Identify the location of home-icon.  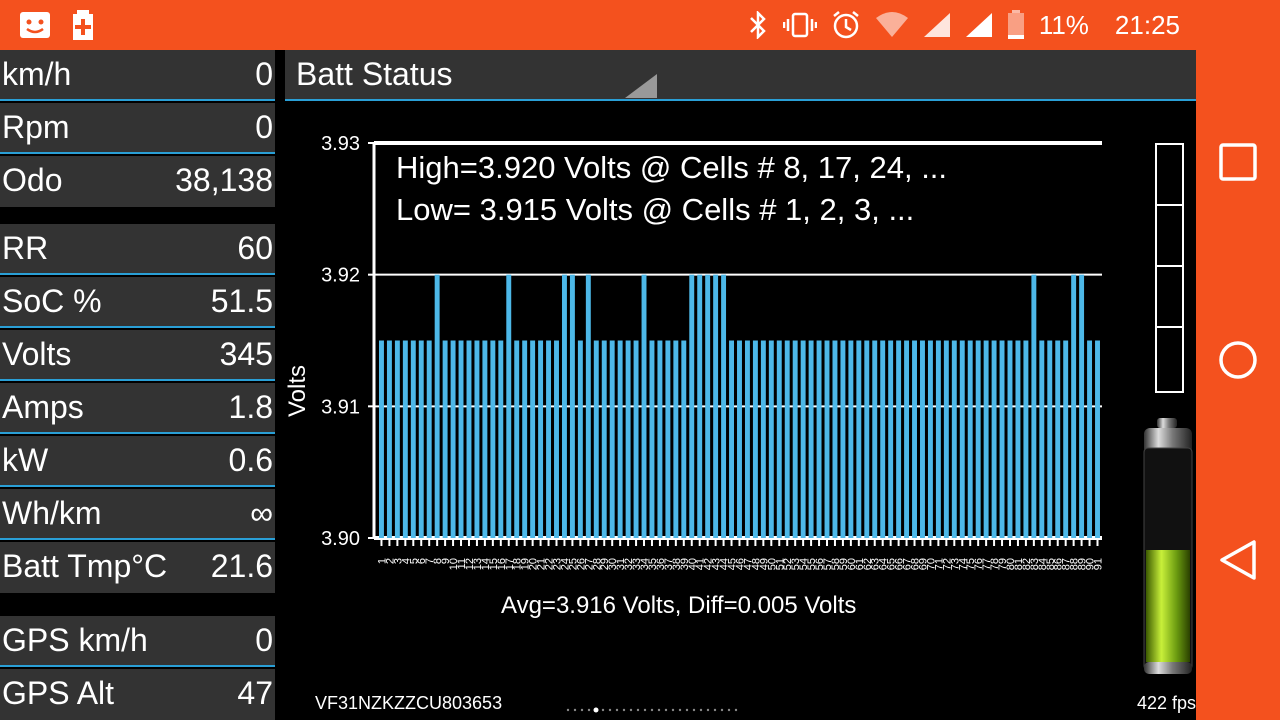
(1238, 360).